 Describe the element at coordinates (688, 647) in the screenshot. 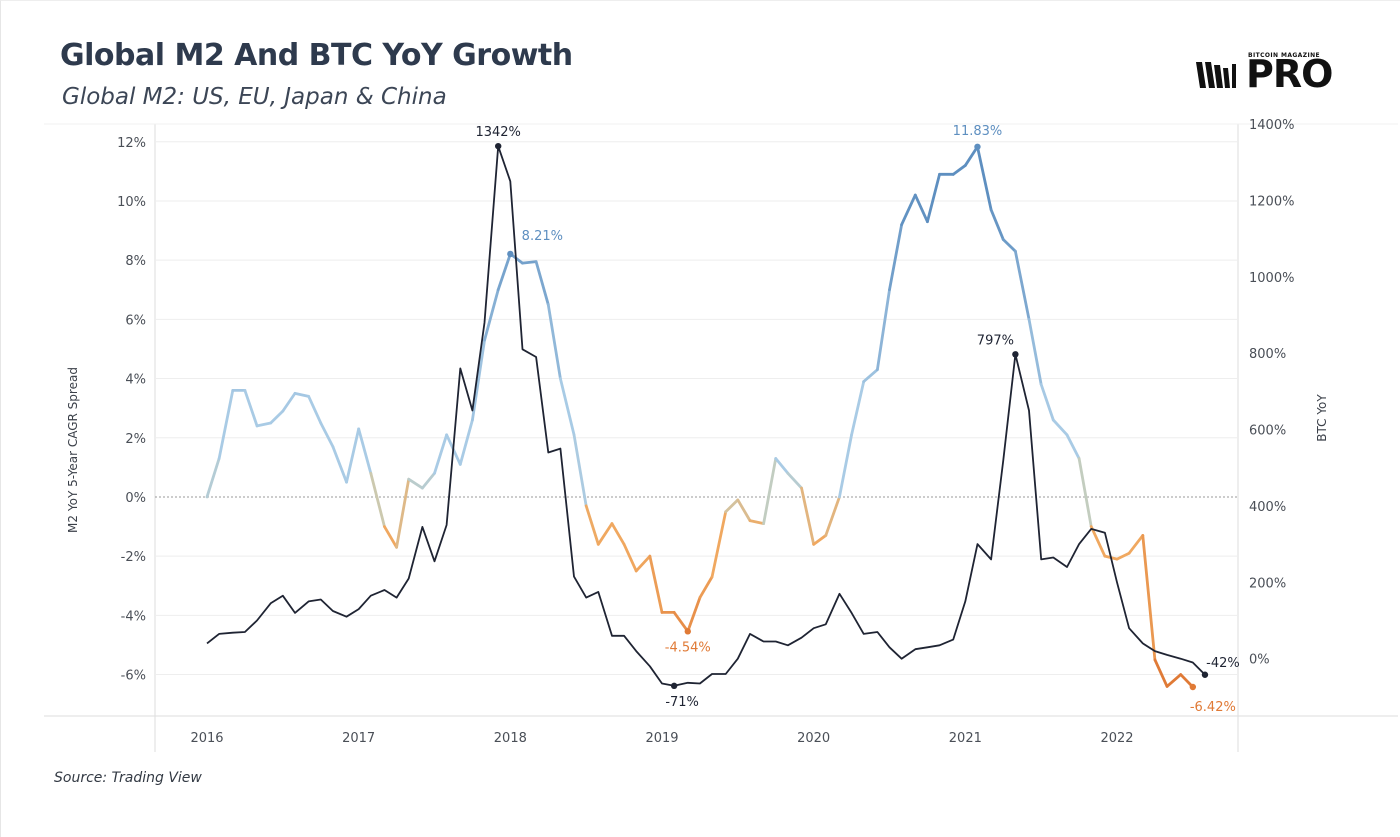

I see `m2-data-label: -4.54%` at that location.